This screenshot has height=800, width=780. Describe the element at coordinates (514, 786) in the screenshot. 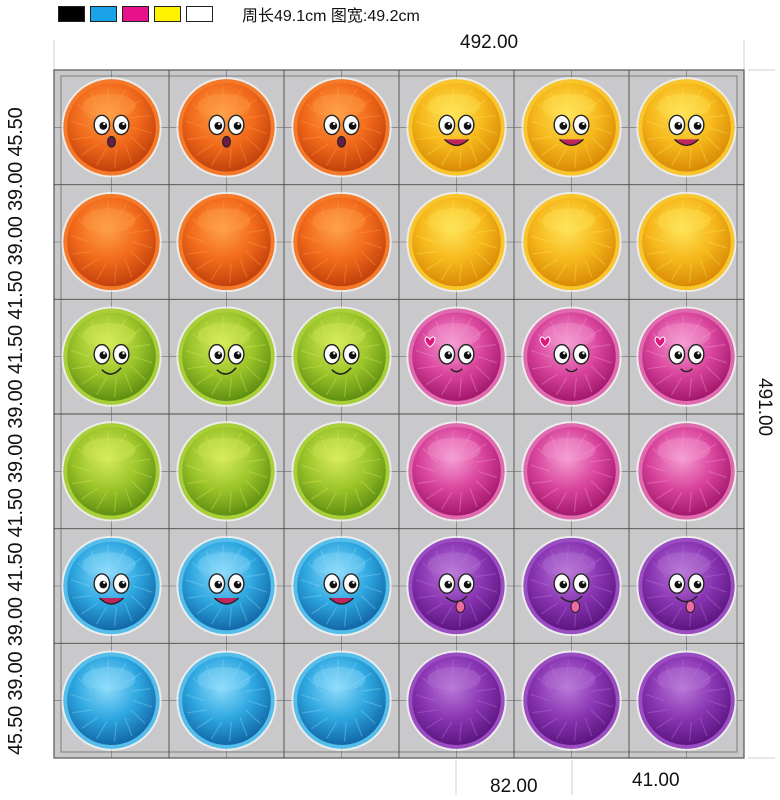

I see `cell-width-label: 82.00` at that location.